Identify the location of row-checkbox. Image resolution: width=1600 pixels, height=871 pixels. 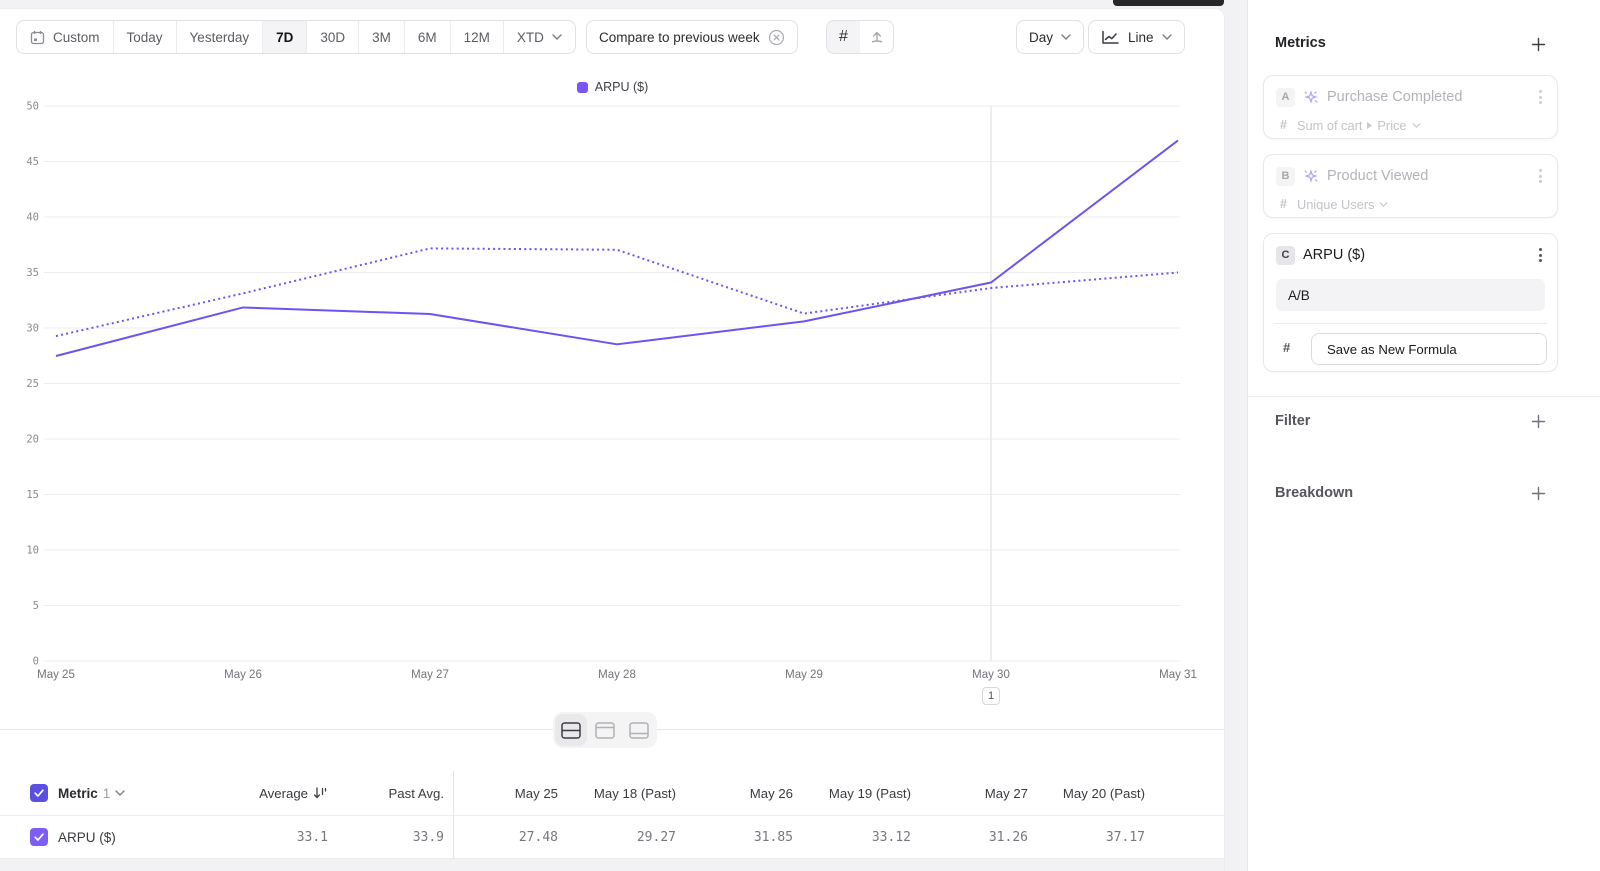
(39, 837).